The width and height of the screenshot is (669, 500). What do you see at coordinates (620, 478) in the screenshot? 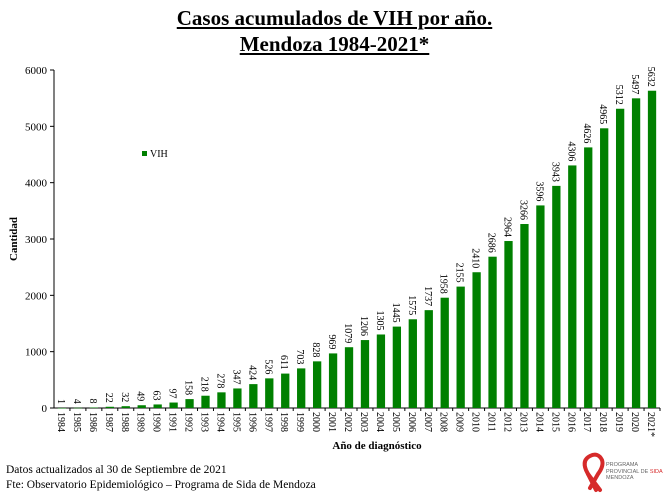
I see `logo-line3: MENDOZA` at bounding box center [620, 478].